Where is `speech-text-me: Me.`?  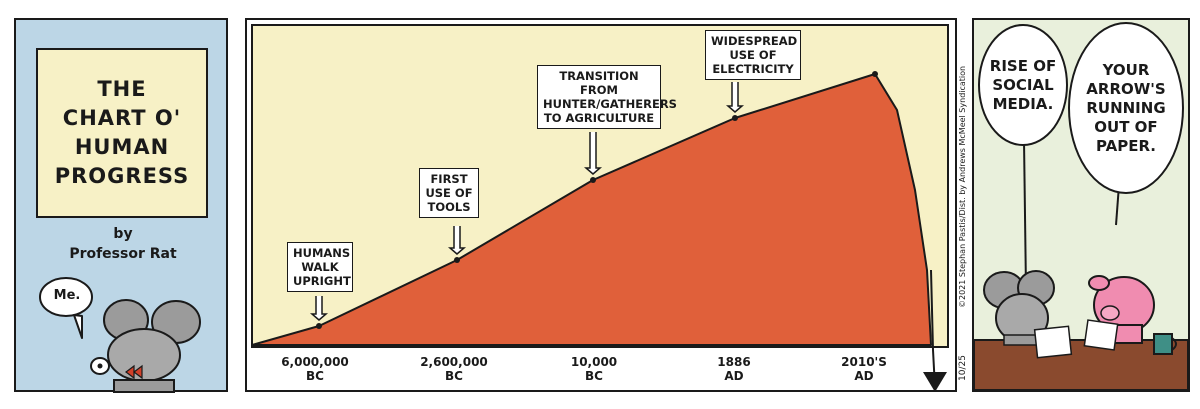 speech-text-me: Me. is located at coordinates (67, 295).